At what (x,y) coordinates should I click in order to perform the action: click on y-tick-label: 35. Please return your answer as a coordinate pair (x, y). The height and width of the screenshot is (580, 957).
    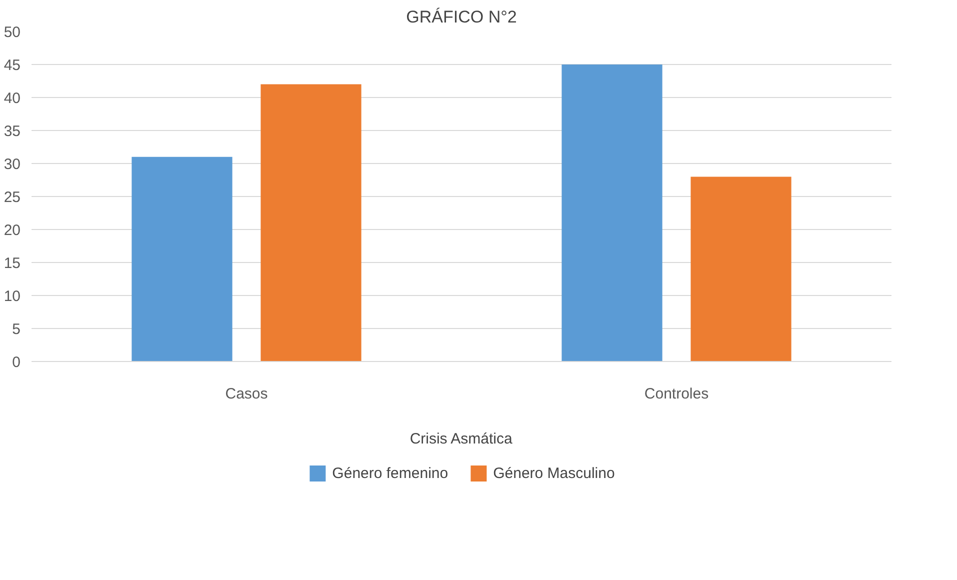
    Looking at the image, I should click on (12, 131).